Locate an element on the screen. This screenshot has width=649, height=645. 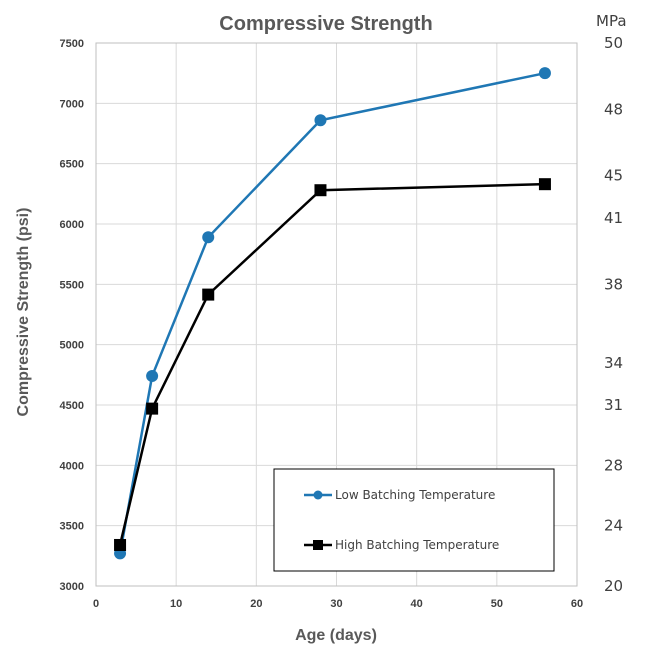
chart-title: Compressive Strength is located at coordinates (325, 24).